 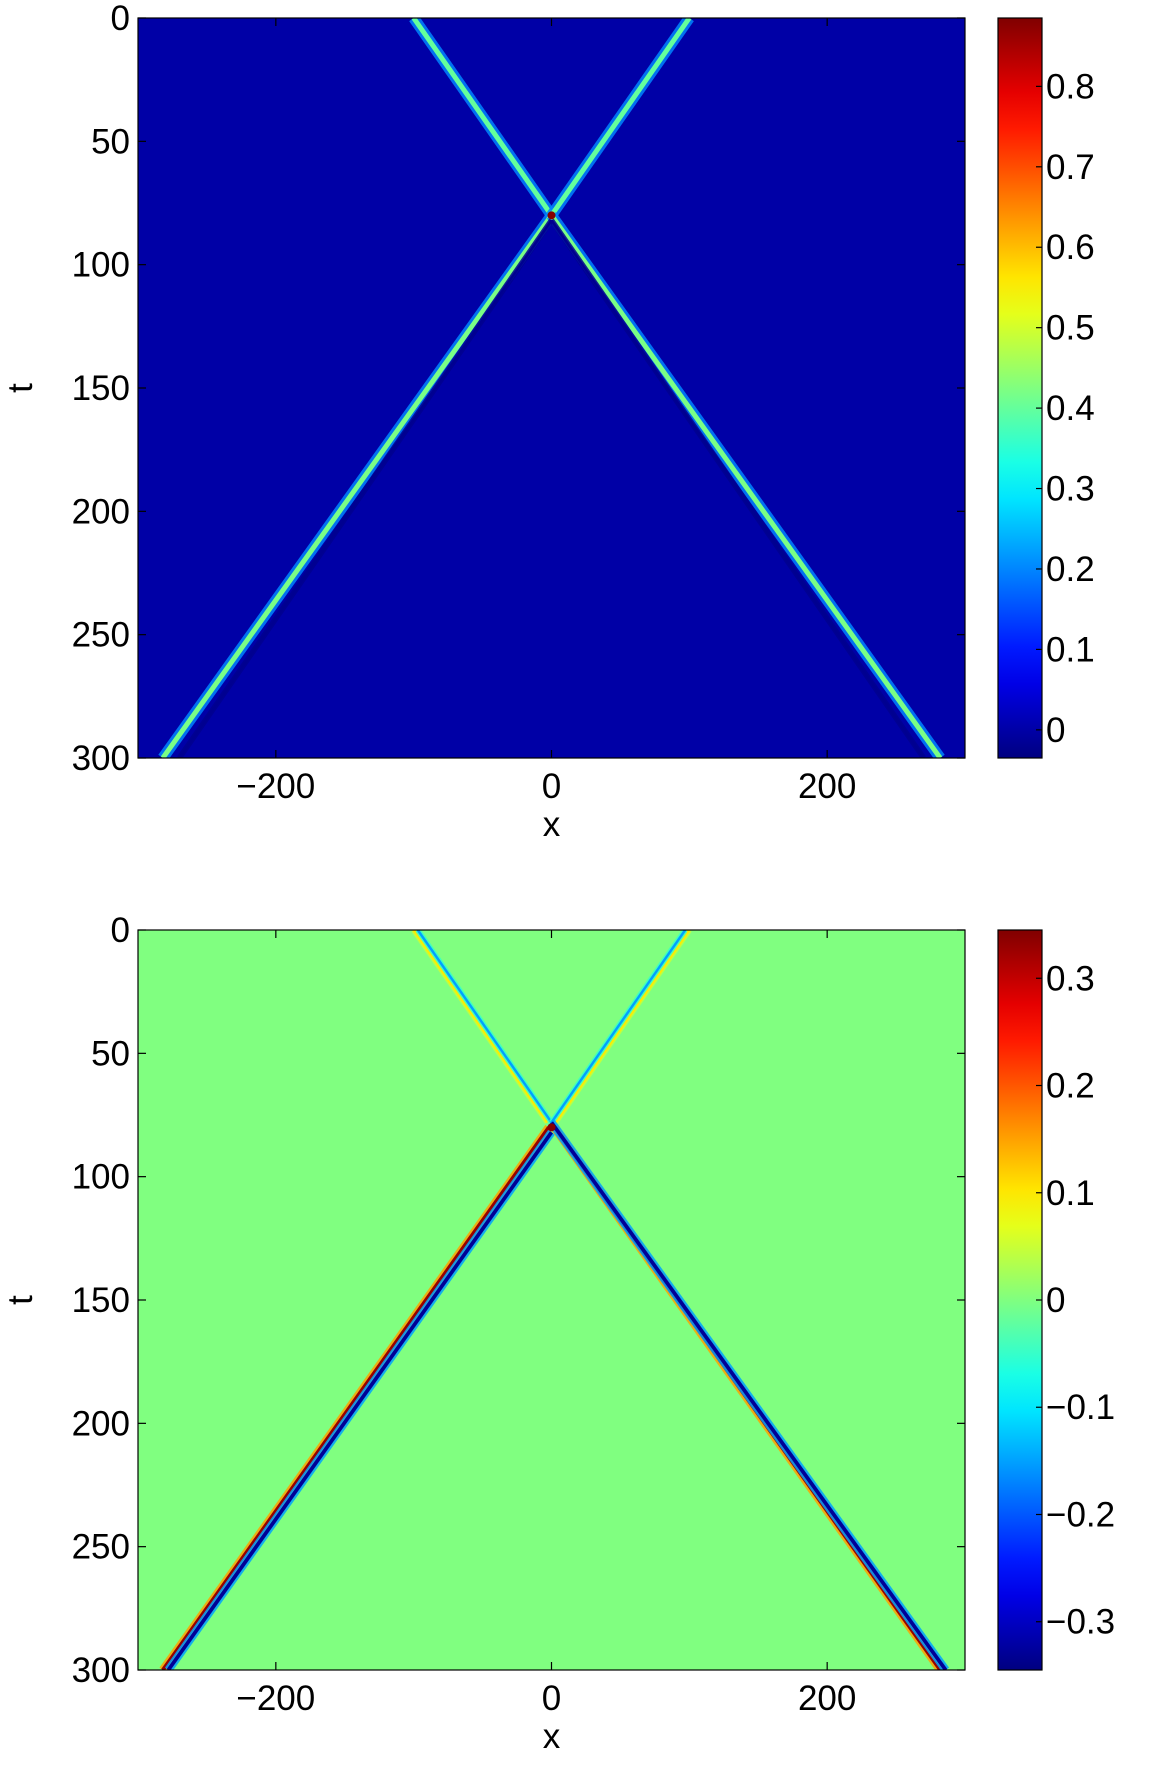 I want to click on colorbar-tick-label: −0.1, so click(x=1080, y=1407).